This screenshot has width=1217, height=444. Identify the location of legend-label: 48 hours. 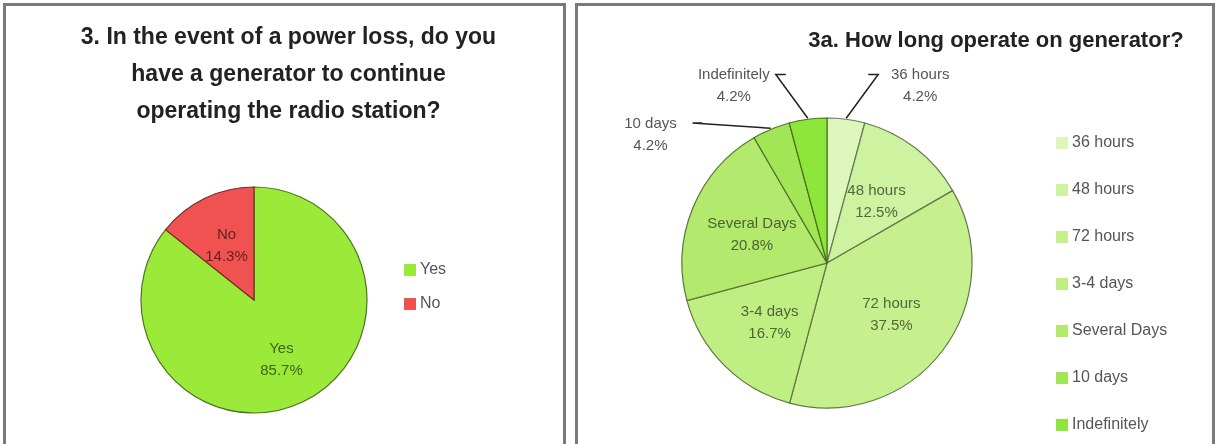
(1103, 188).